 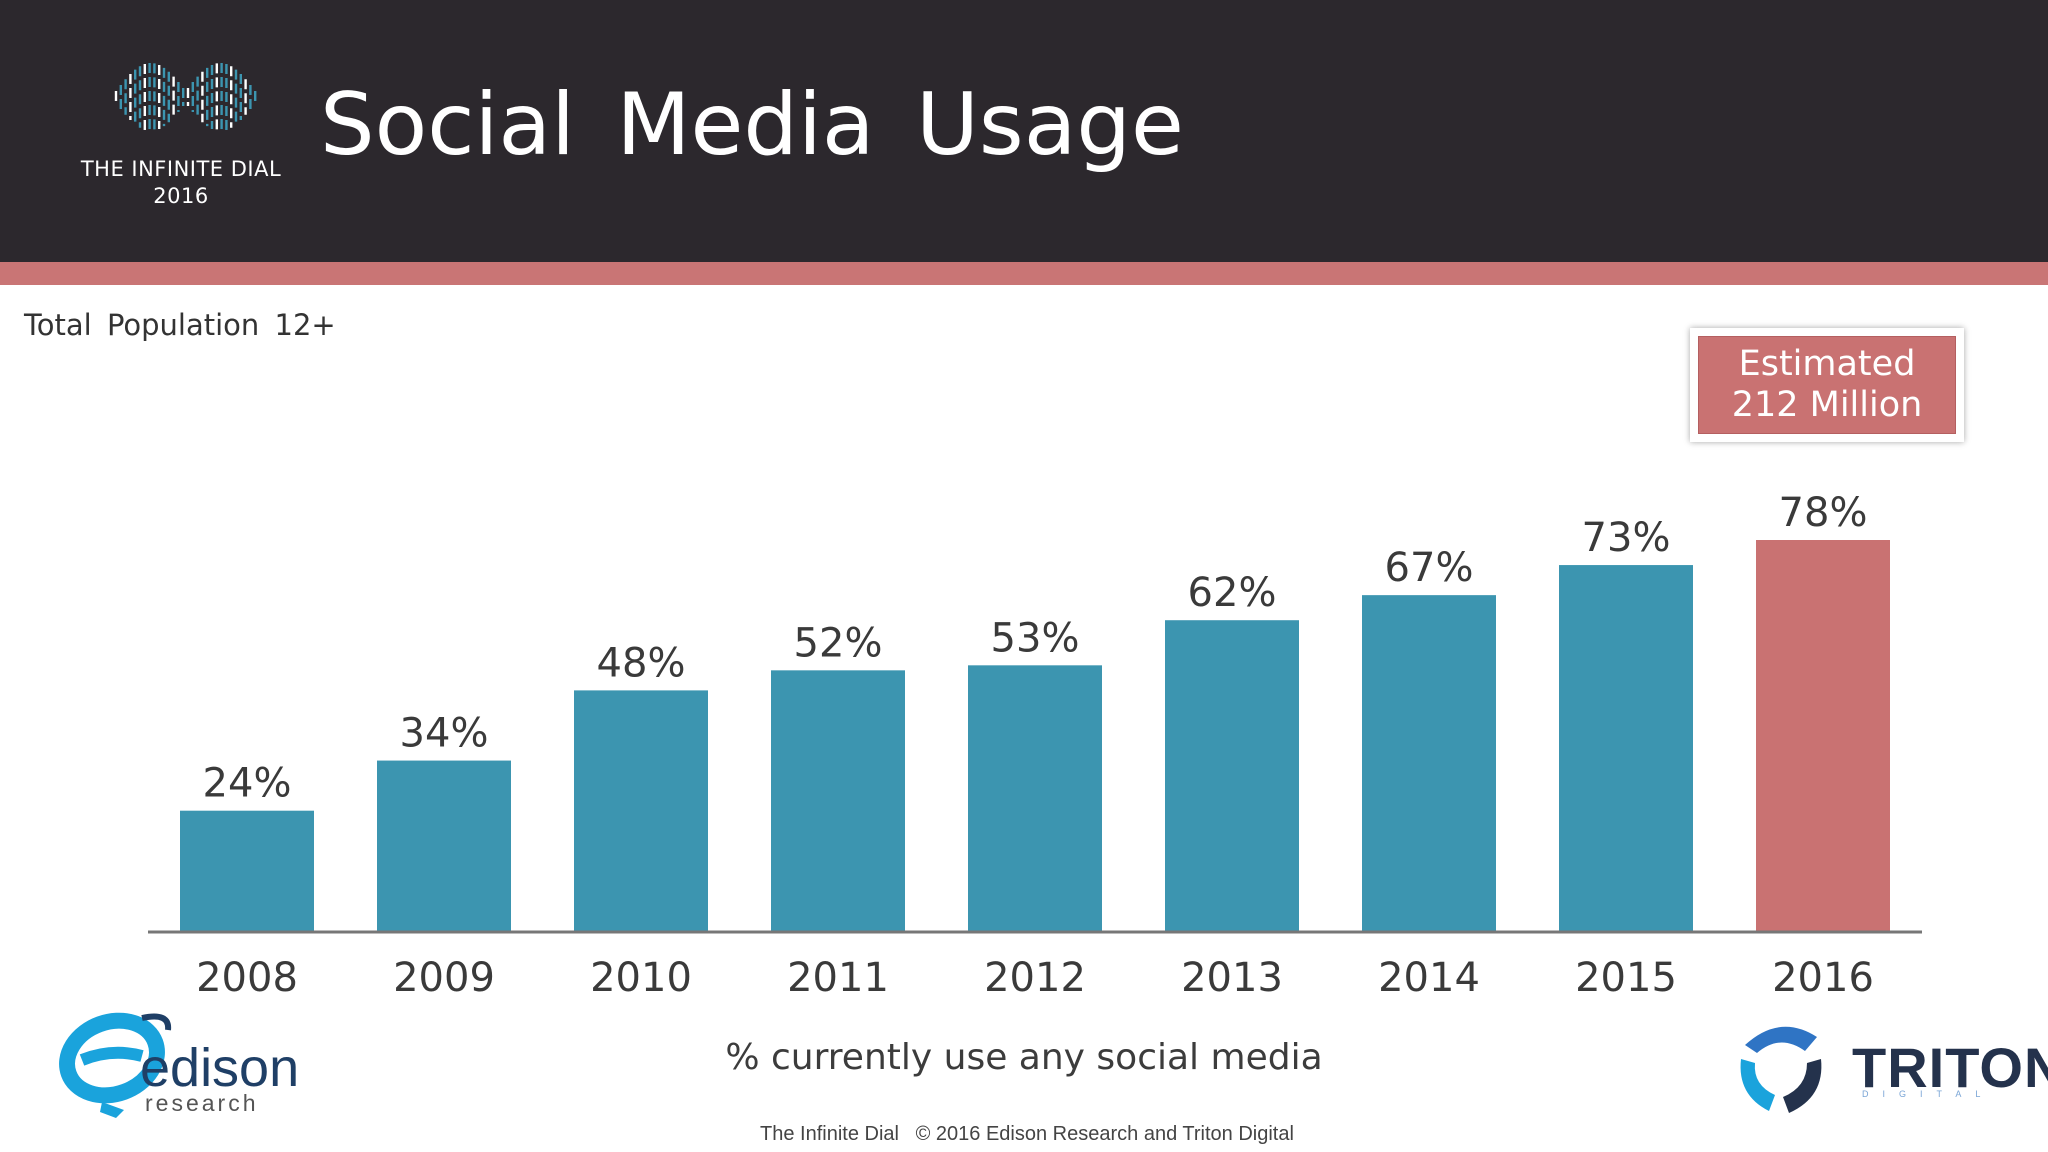 What do you see at coordinates (1823, 513) in the screenshot?
I see `value-label-2016: 78%` at bounding box center [1823, 513].